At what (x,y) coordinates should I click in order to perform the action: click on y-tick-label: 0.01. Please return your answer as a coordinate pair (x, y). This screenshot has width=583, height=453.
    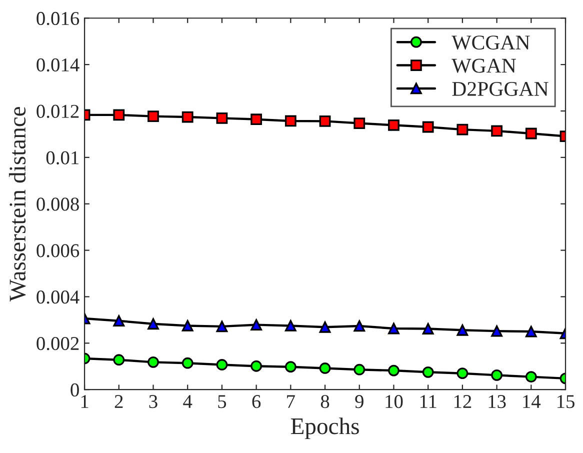
    Looking at the image, I should click on (62, 157).